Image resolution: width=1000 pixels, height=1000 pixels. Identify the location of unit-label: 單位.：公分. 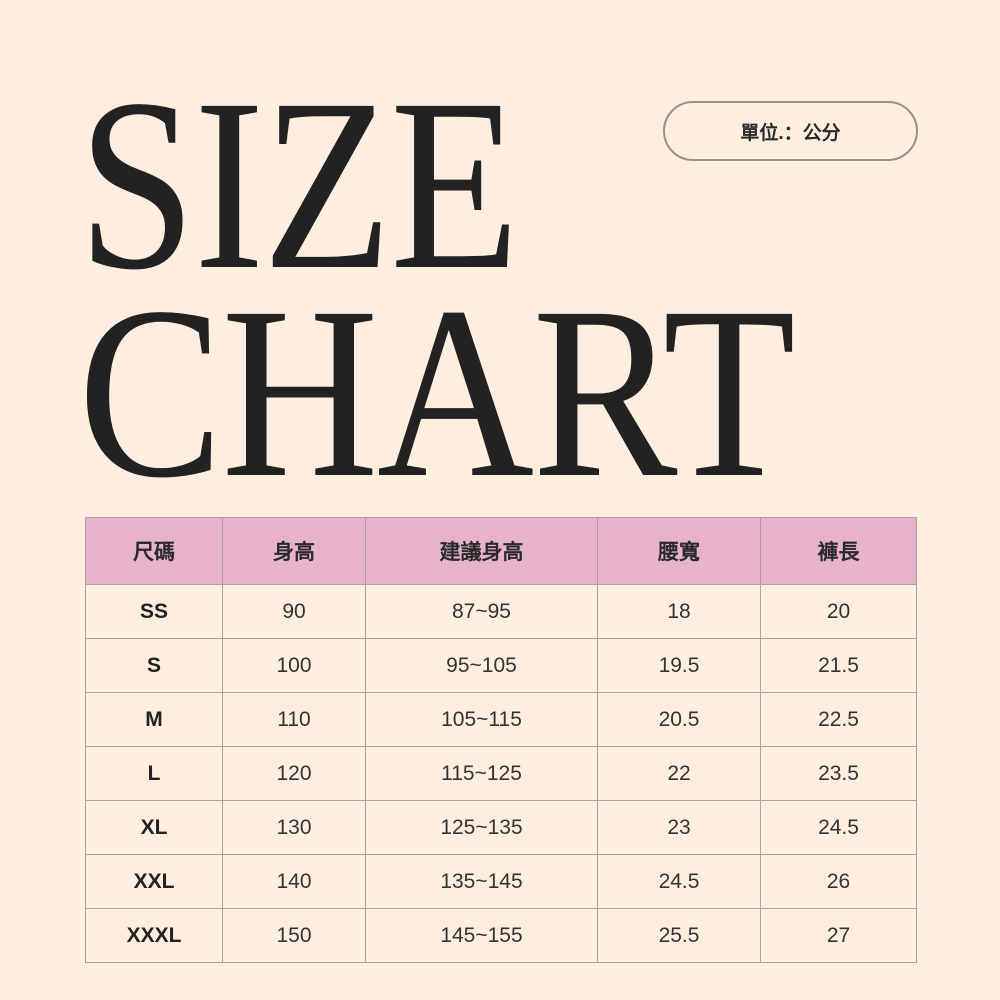
(790, 133).